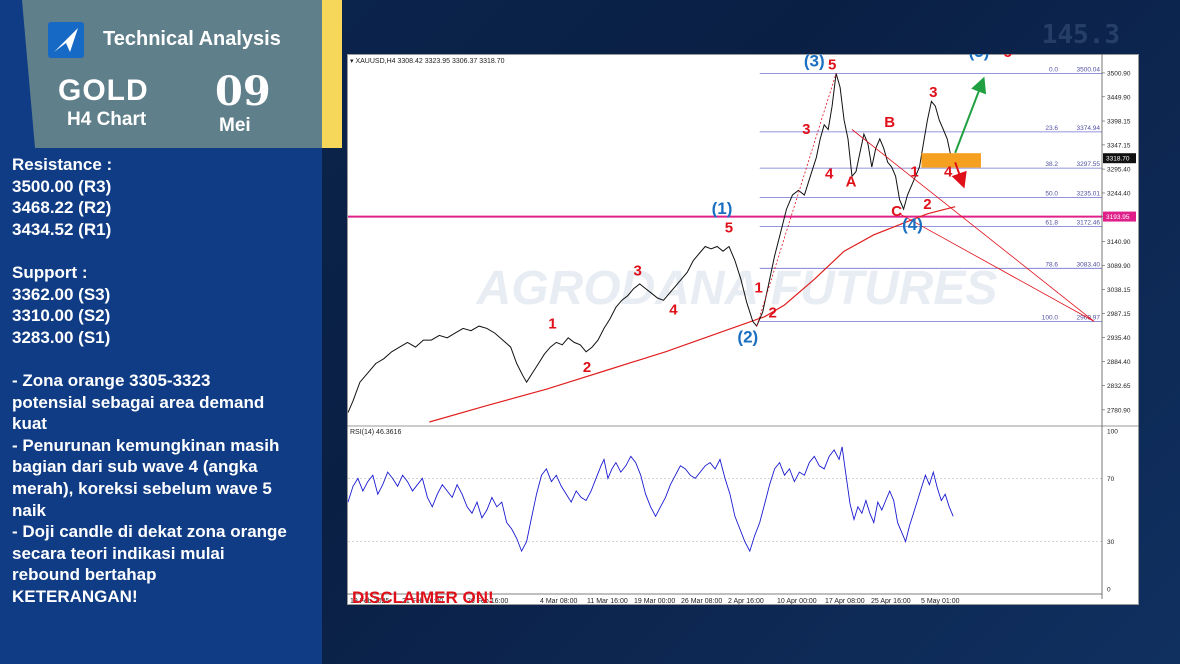  I want to click on rsi-tick-label: 30, so click(1111, 542).